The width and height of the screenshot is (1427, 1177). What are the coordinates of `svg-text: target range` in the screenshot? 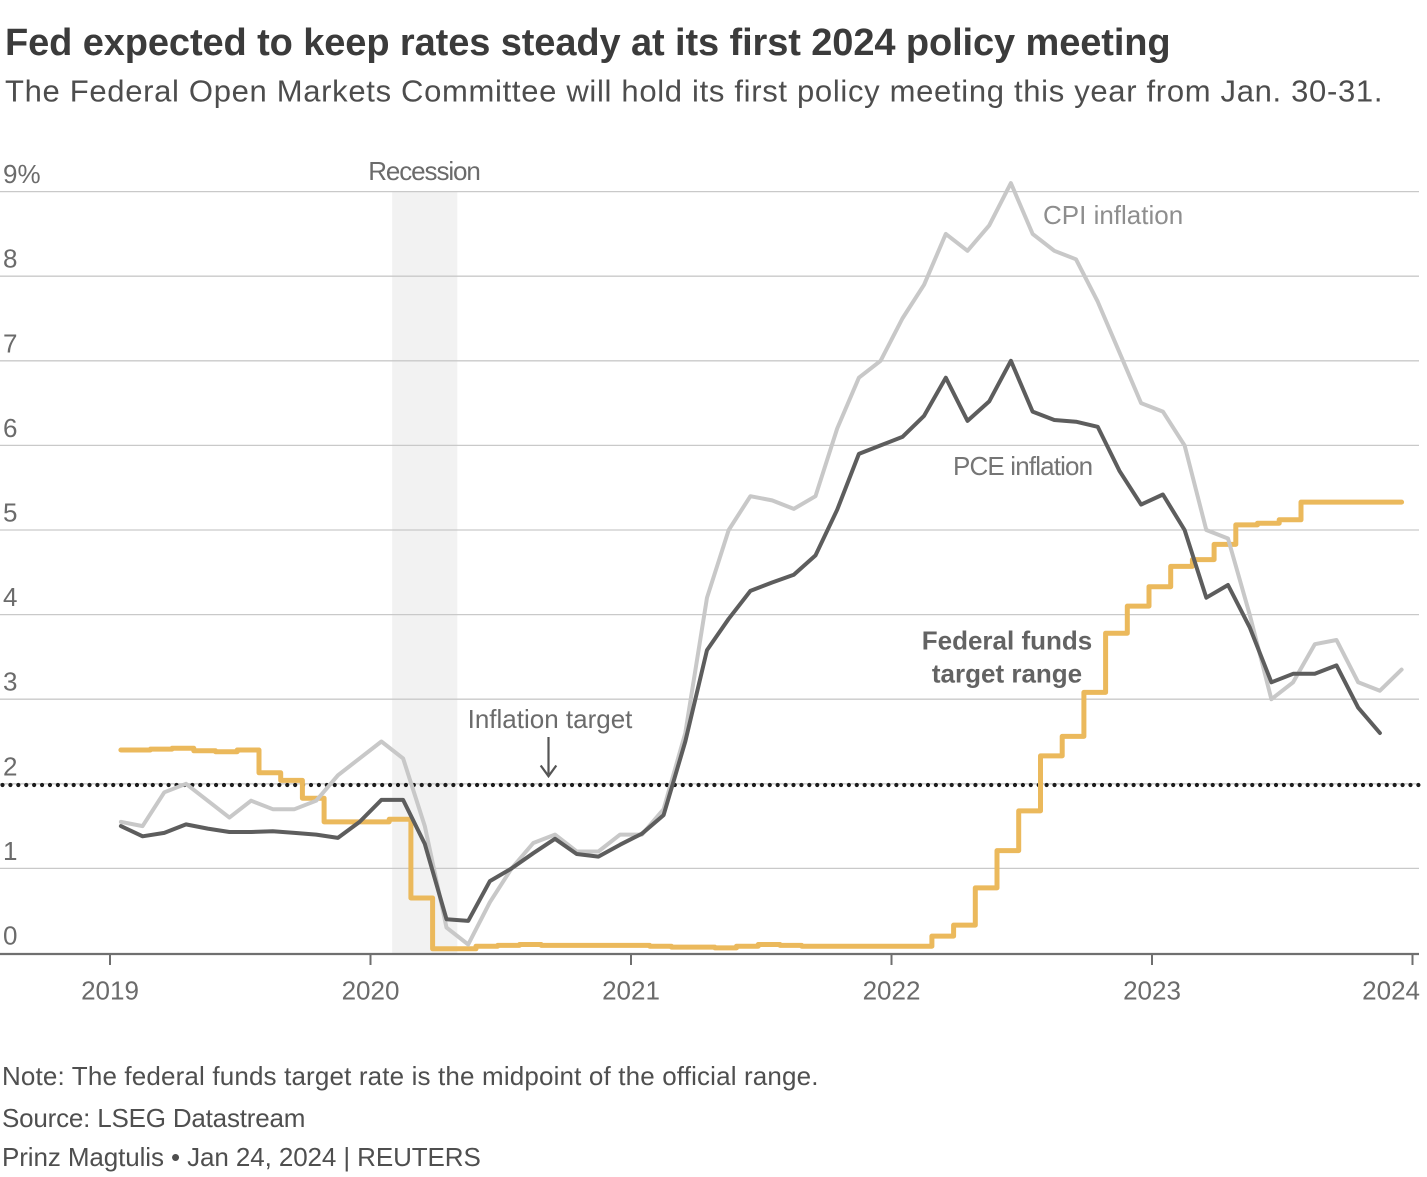 It's located at (1007, 674).